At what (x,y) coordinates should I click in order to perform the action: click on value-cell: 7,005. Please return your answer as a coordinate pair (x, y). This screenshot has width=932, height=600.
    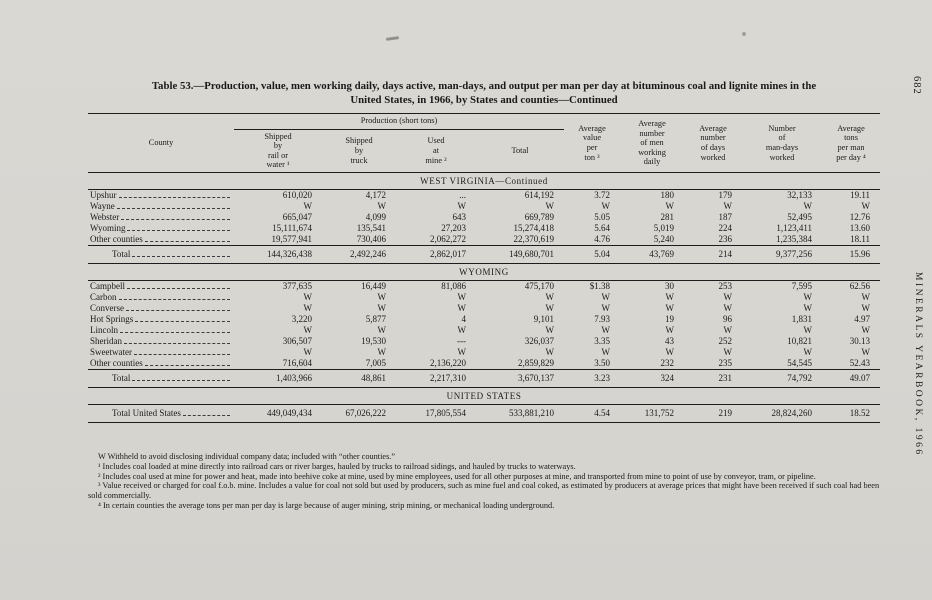
    Looking at the image, I should click on (375, 362).